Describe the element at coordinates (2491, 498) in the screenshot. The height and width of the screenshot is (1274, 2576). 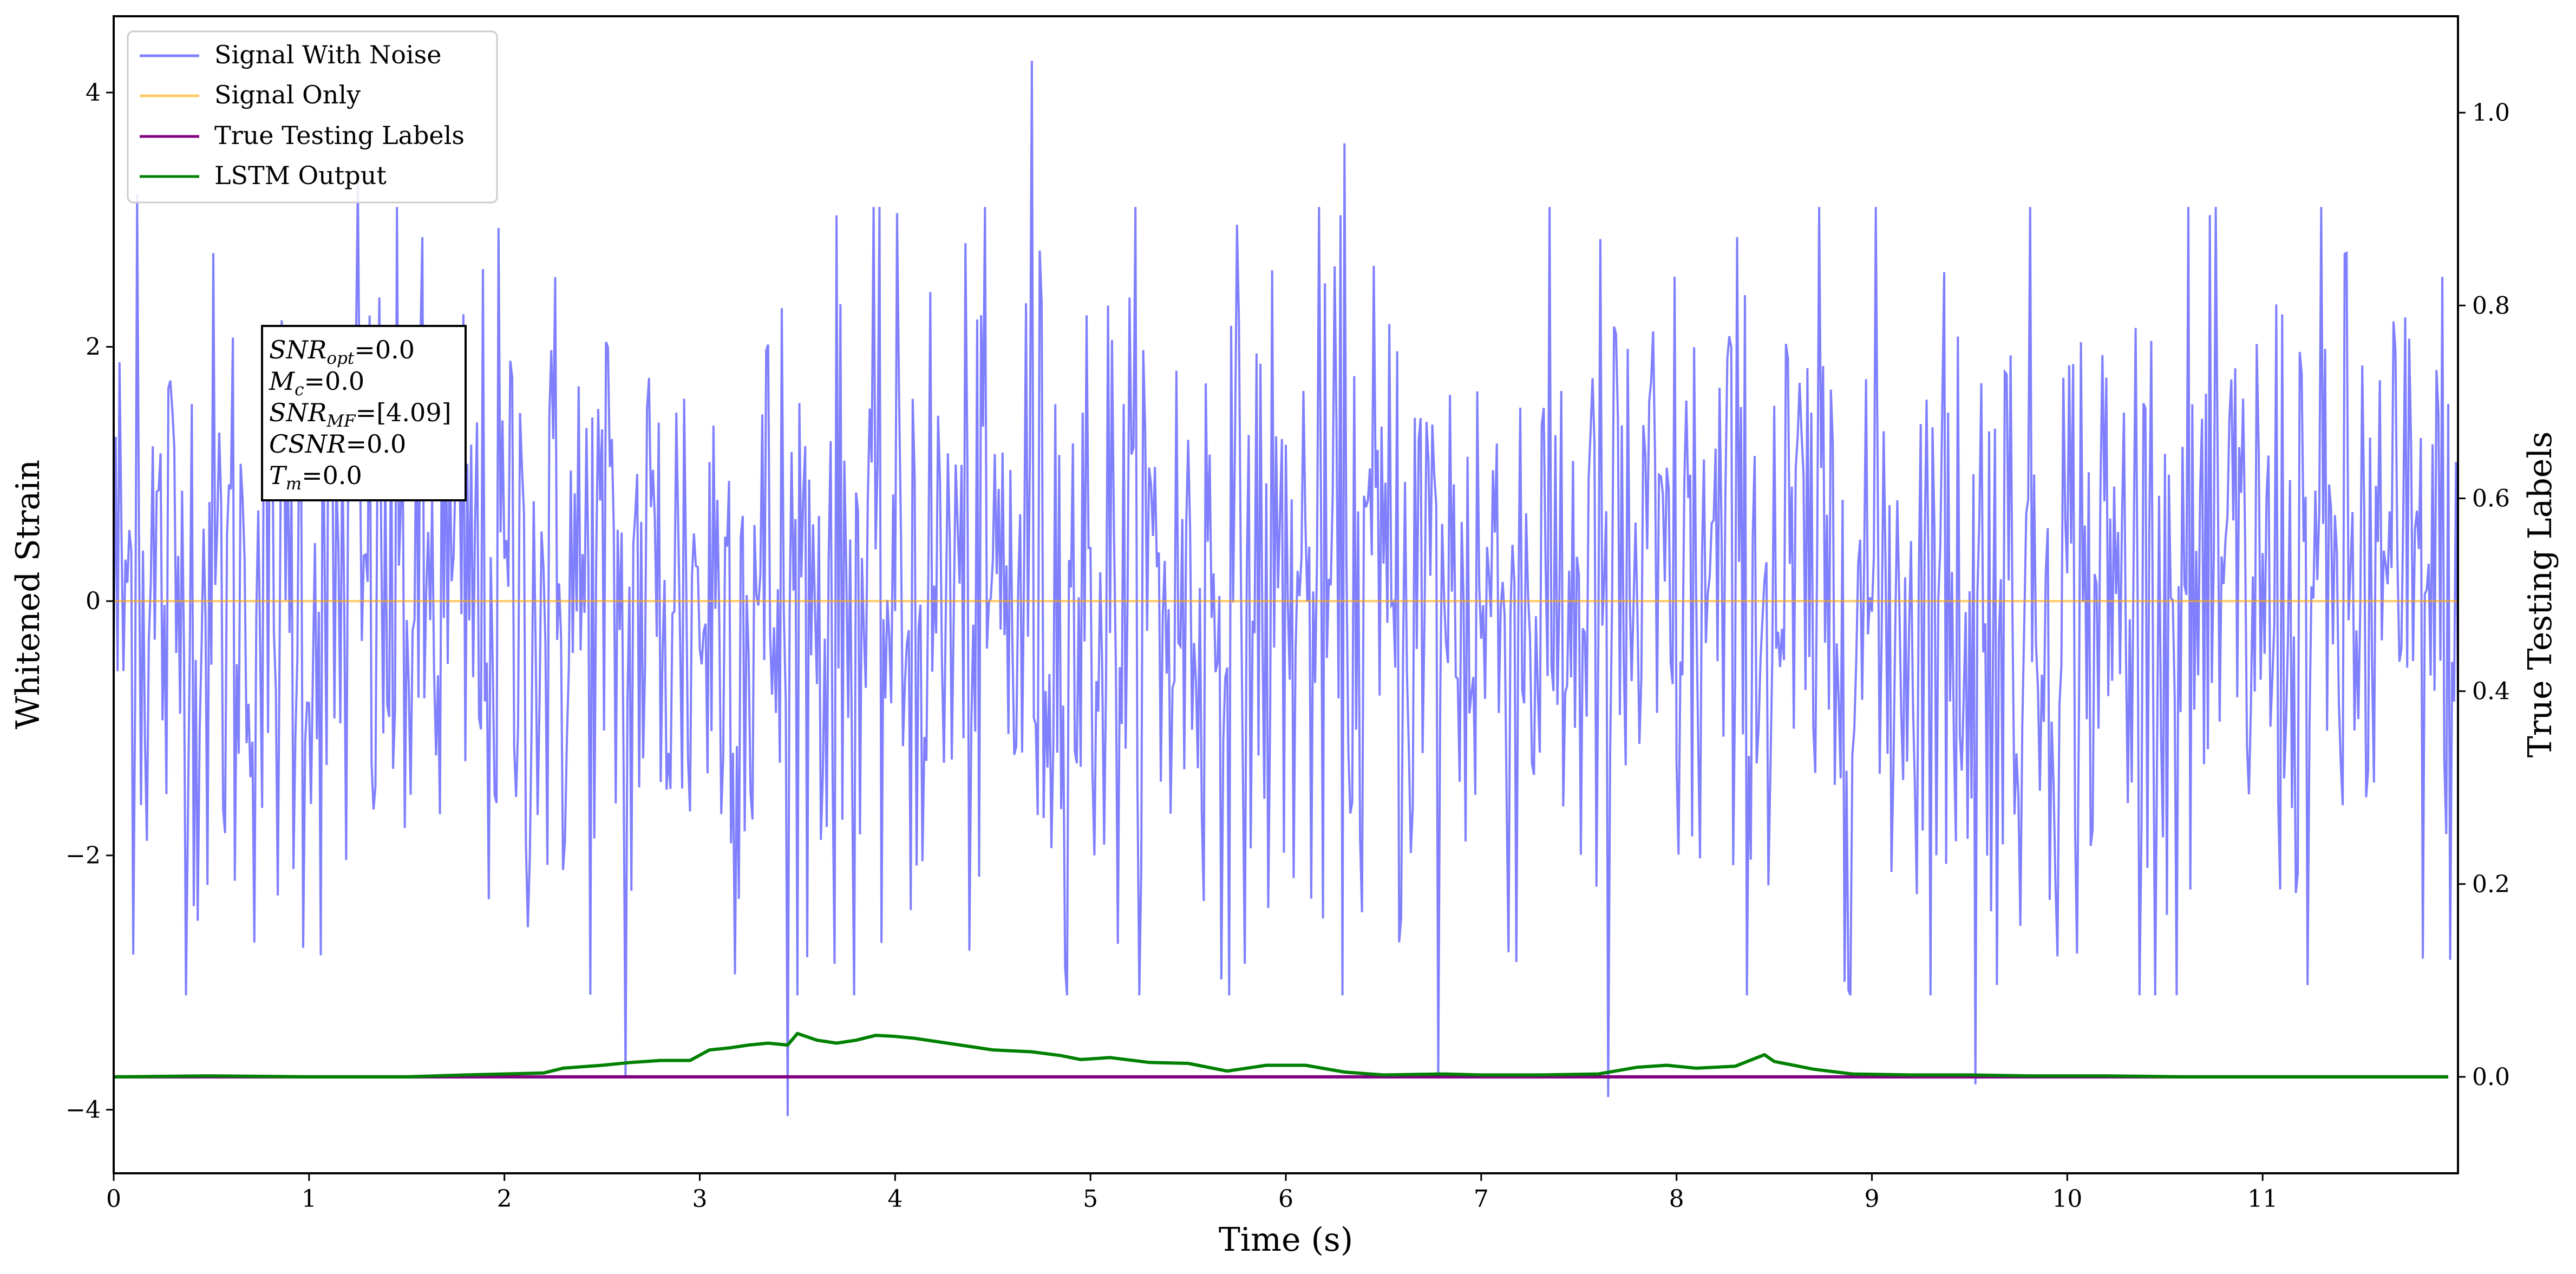
I see `y-right-tick-label: 0.6` at that location.